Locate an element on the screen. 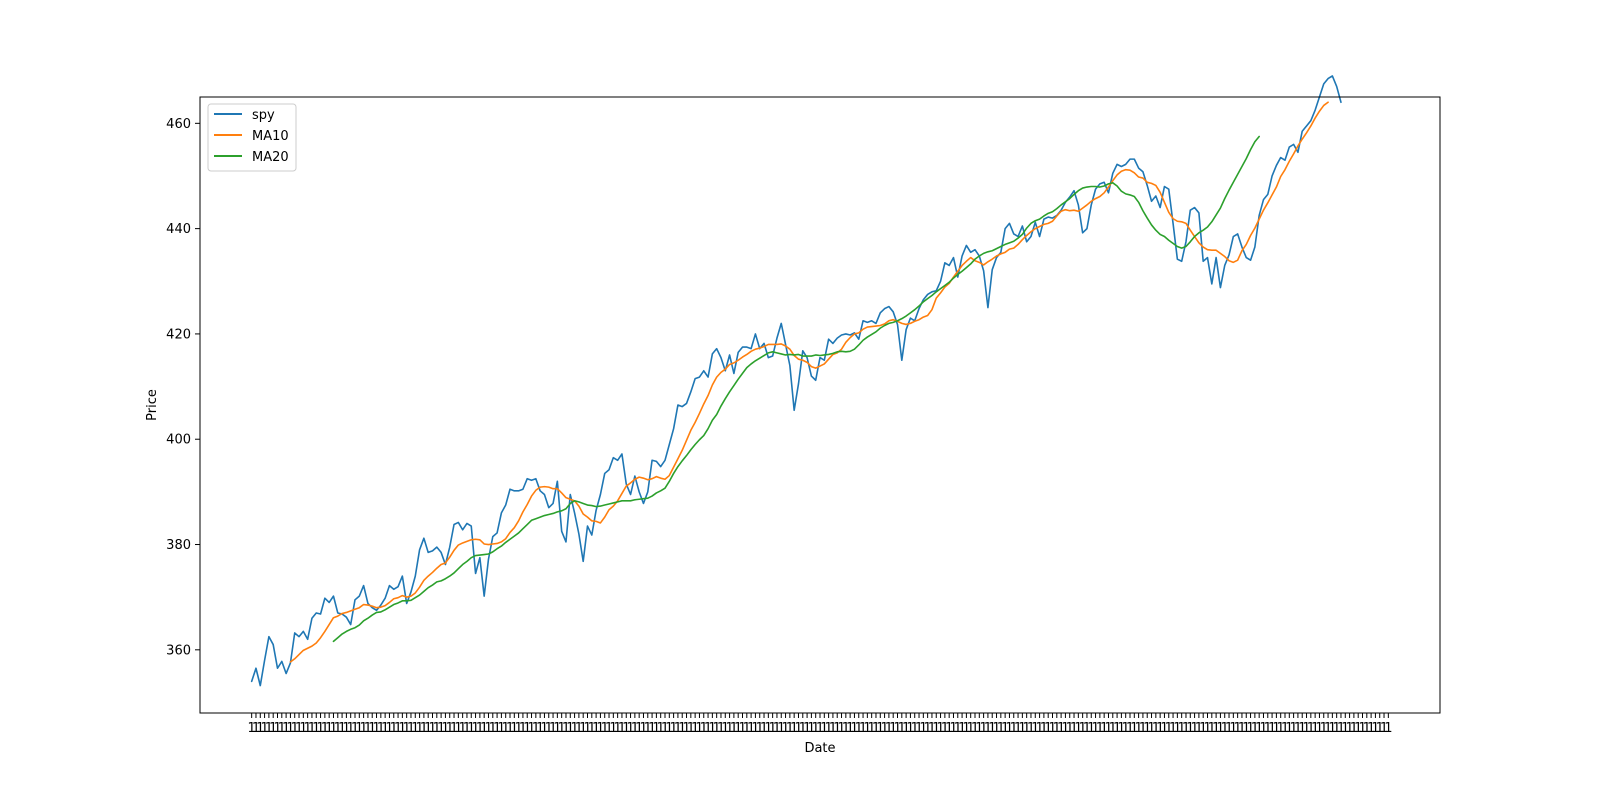 This screenshot has width=1600, height=800. y-tick-label: 440 is located at coordinates (178, 229).